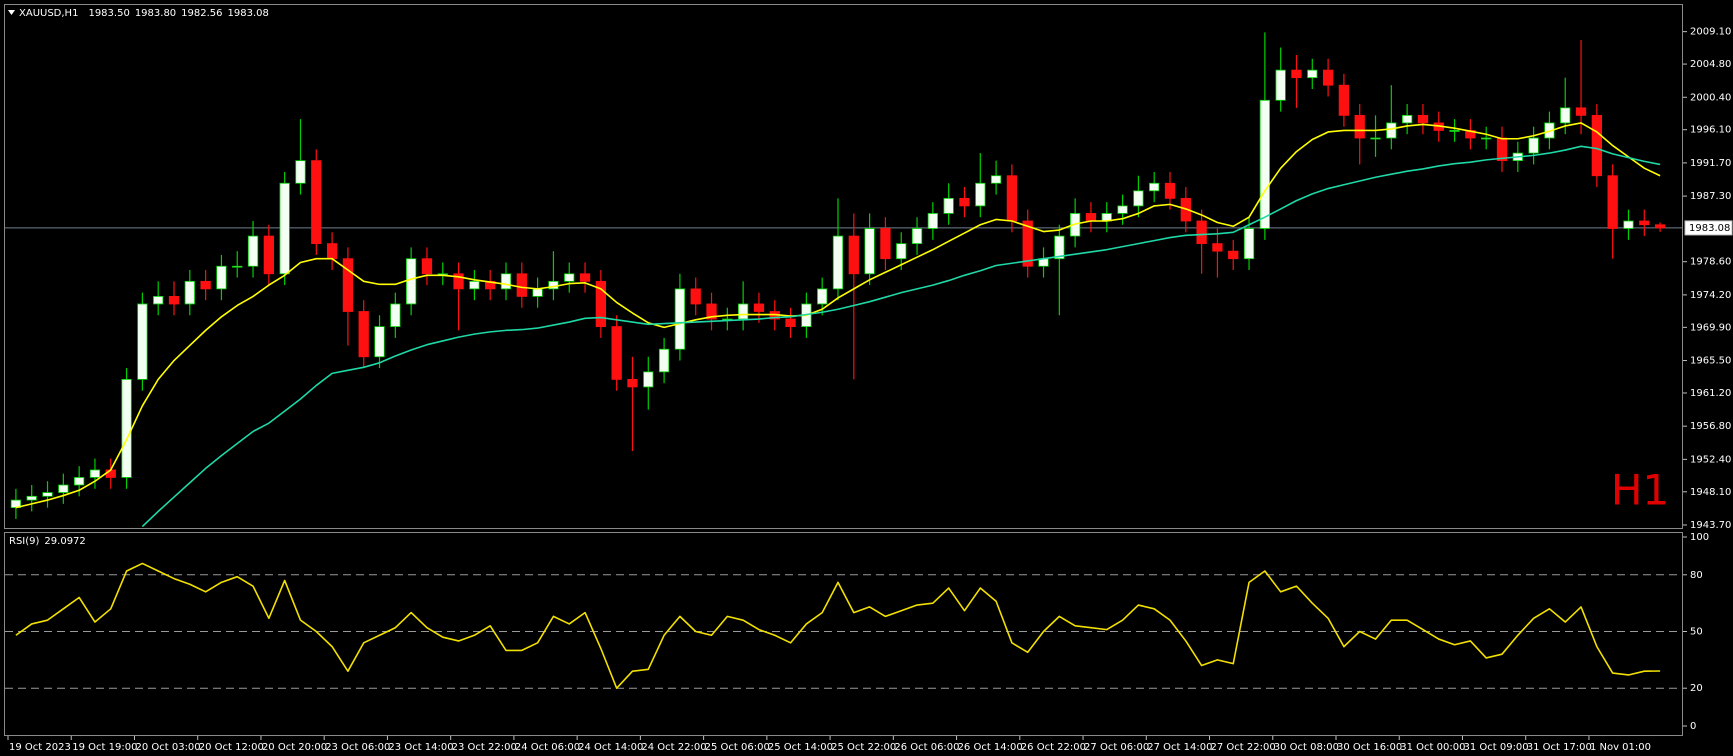  Describe the element at coordinates (1640, 490) in the screenshot. I see `timeframe-label: H1` at that location.